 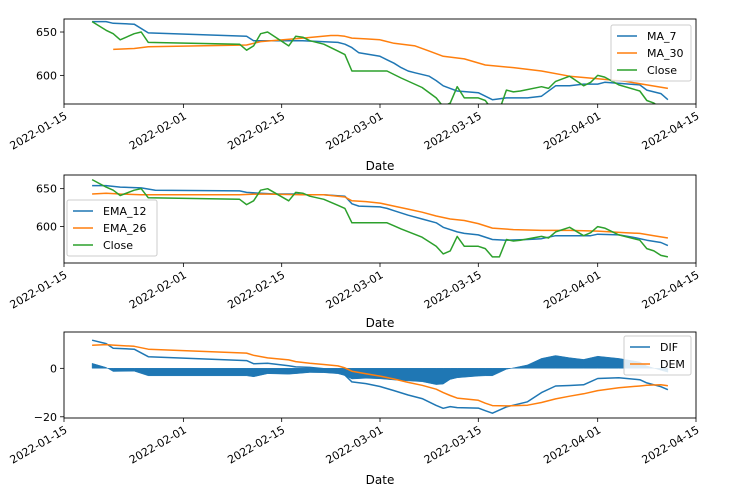 I want to click on panel-ma-legend-label-ma30: MA_30, so click(x=665, y=53).